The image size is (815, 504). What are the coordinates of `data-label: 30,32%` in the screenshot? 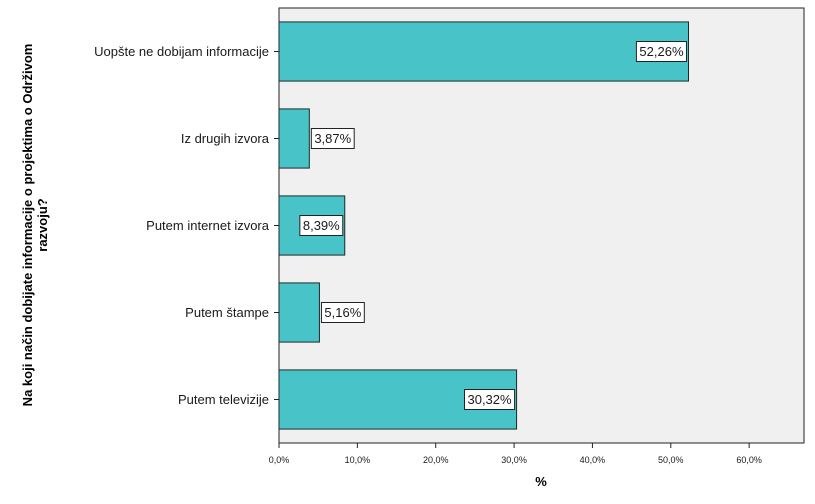 It's located at (489, 399).